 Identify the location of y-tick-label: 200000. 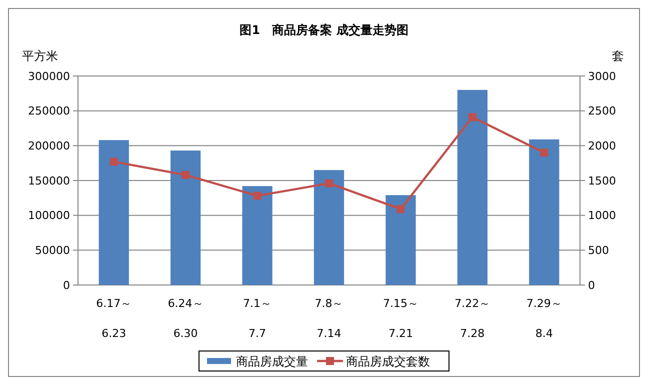
(49, 146).